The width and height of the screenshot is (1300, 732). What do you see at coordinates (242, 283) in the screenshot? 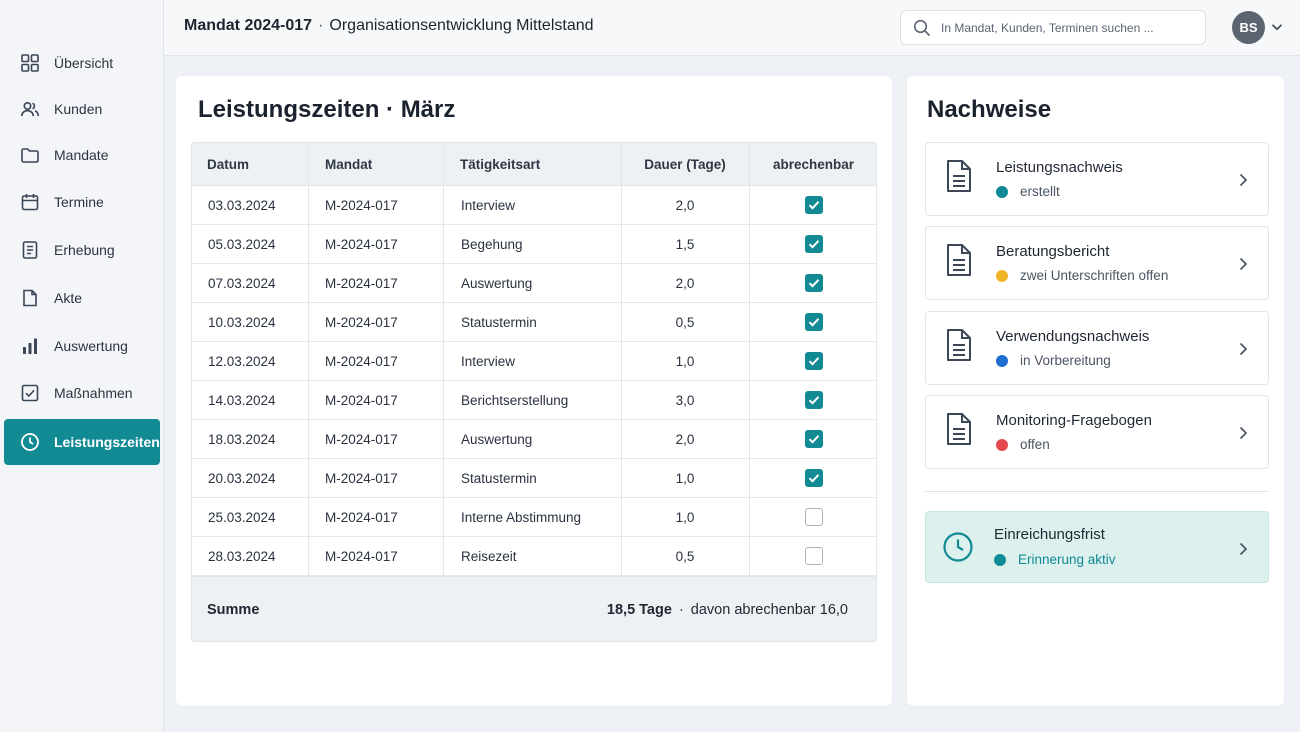
I see `cell-date: 07.03.2024` at bounding box center [242, 283].